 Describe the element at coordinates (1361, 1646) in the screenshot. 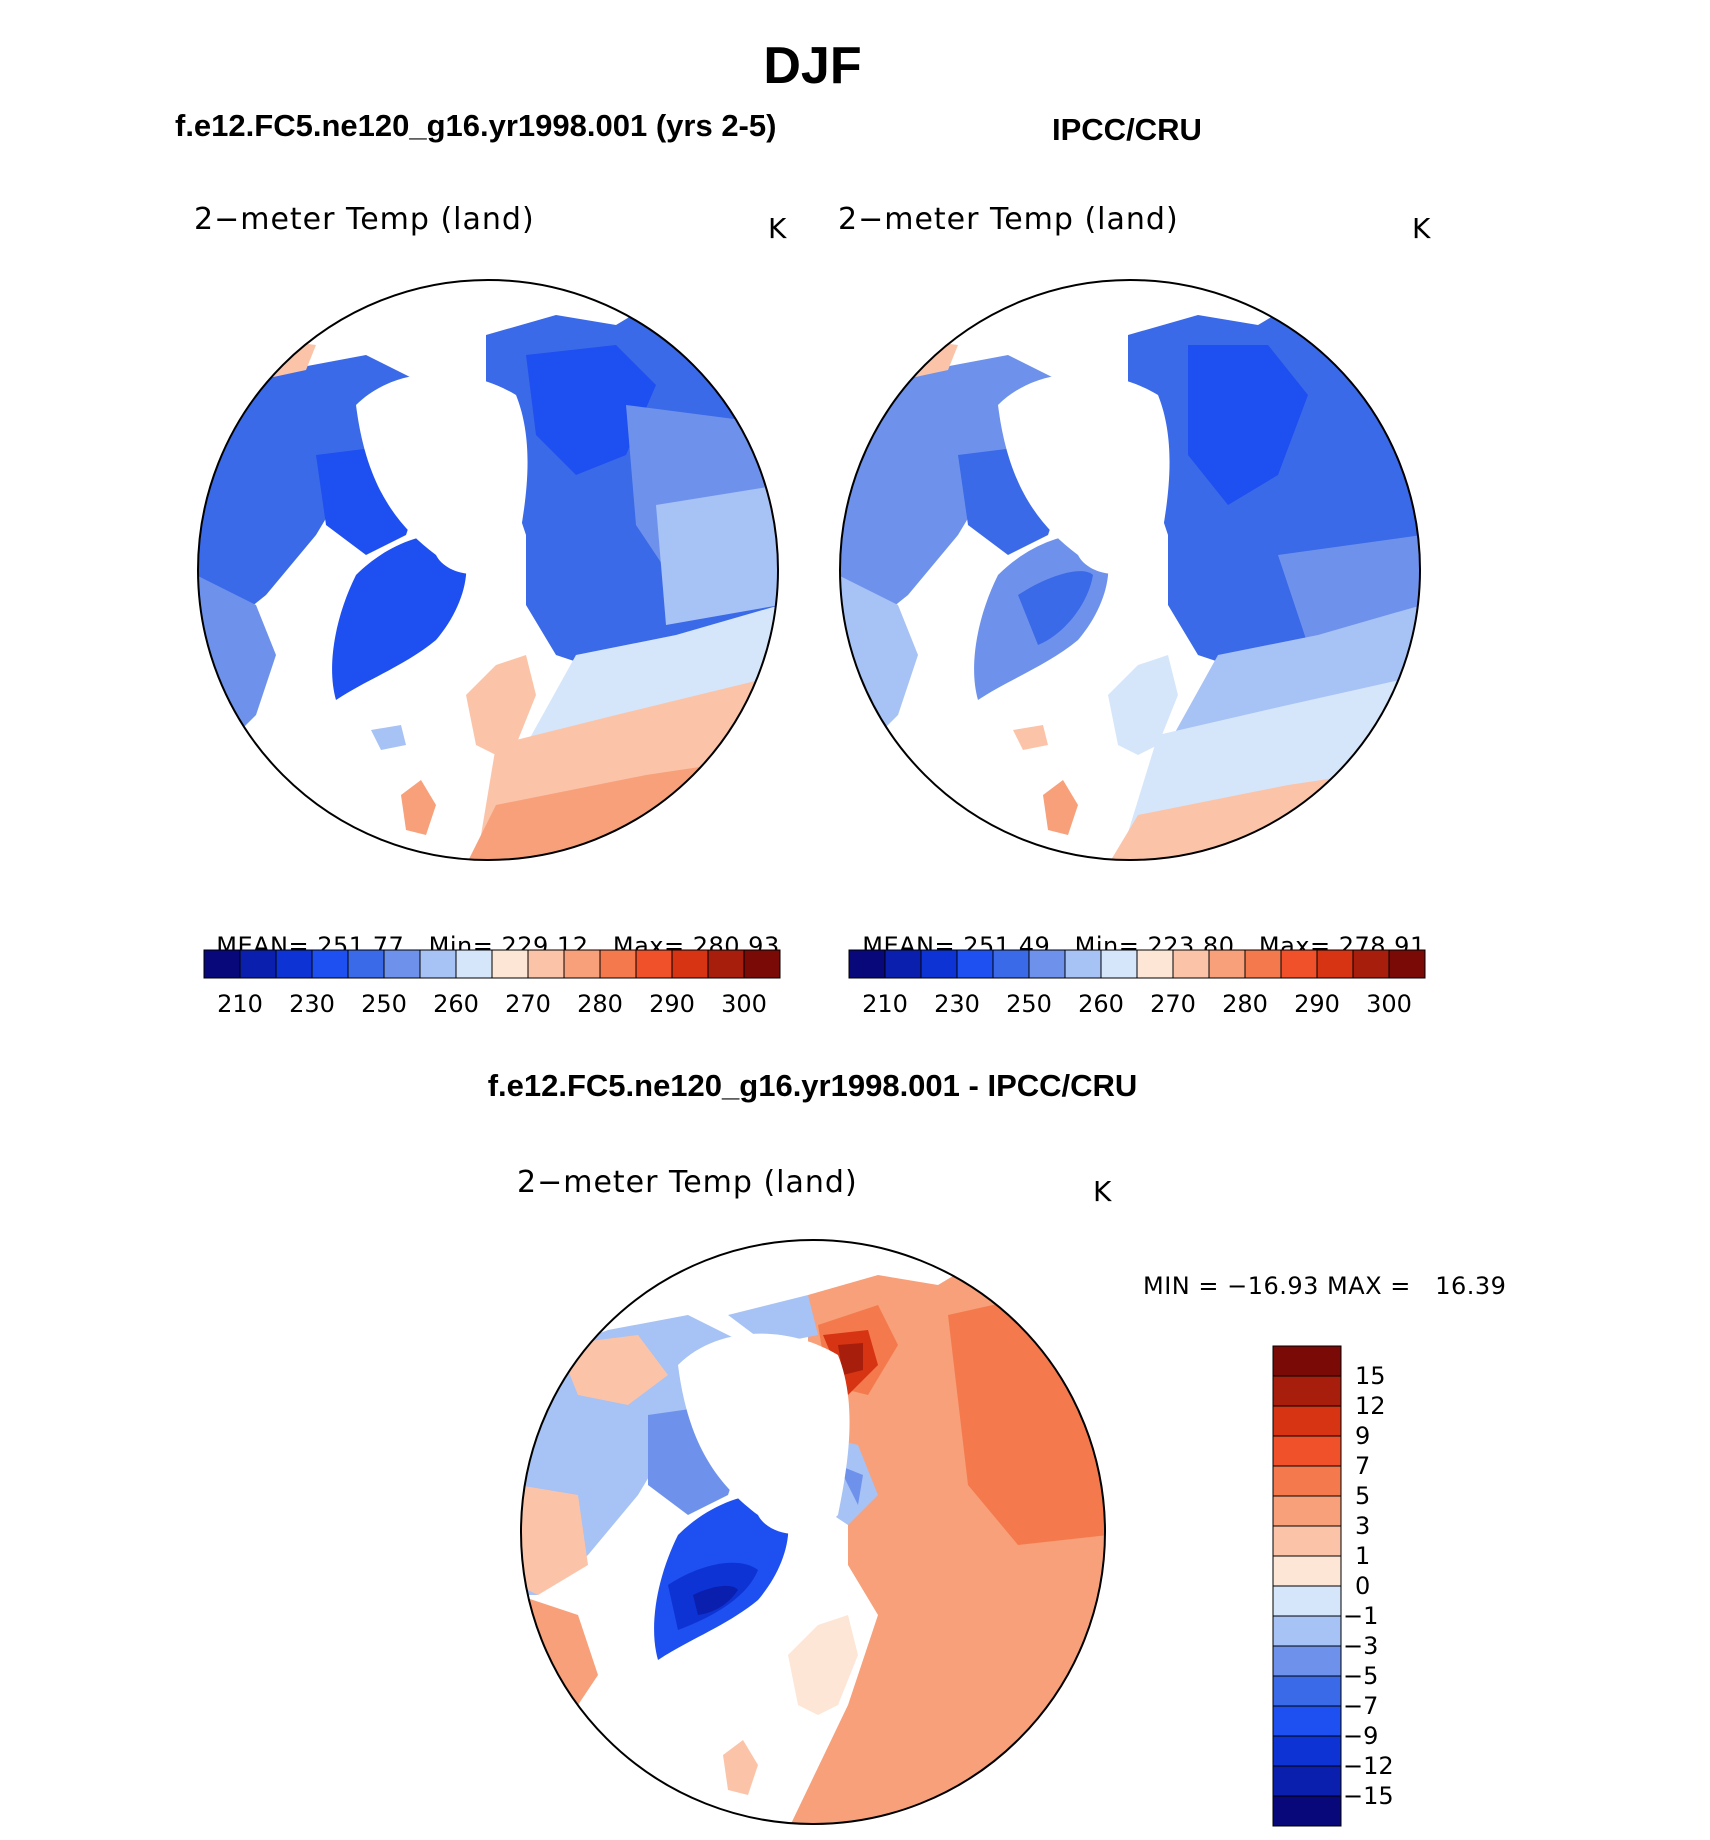

I see `diff-colorbar-tick-label: −3` at that location.